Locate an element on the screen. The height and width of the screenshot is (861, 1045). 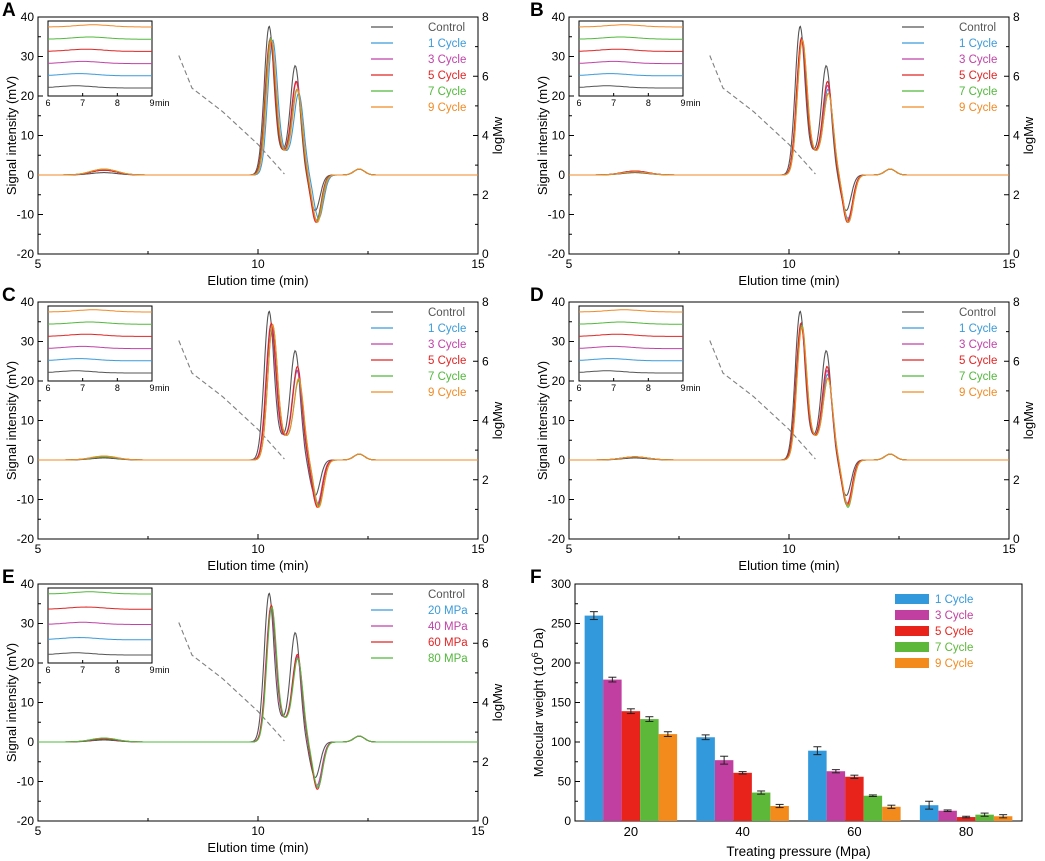
y-tick-label: 50 is located at coordinates (565, 782).